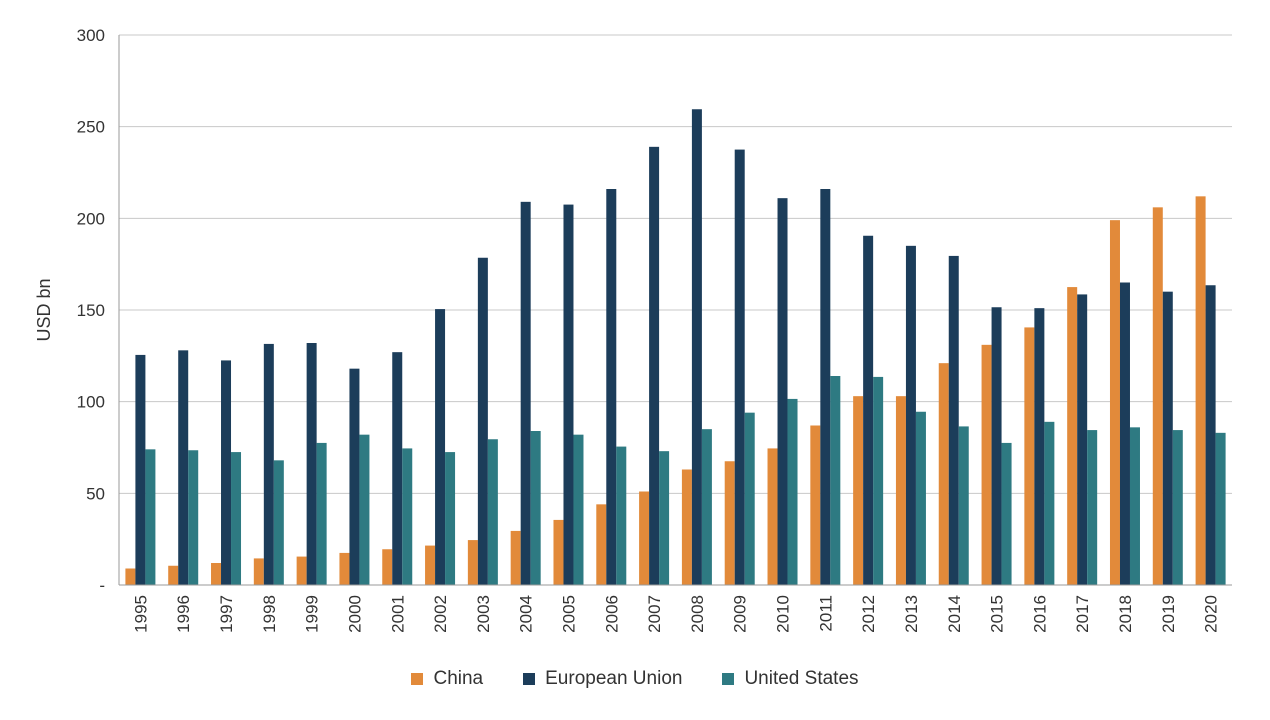 This screenshot has height=720, width=1270. Describe the element at coordinates (364, 509) in the screenshot. I see `bar-united-states-2000` at that location.